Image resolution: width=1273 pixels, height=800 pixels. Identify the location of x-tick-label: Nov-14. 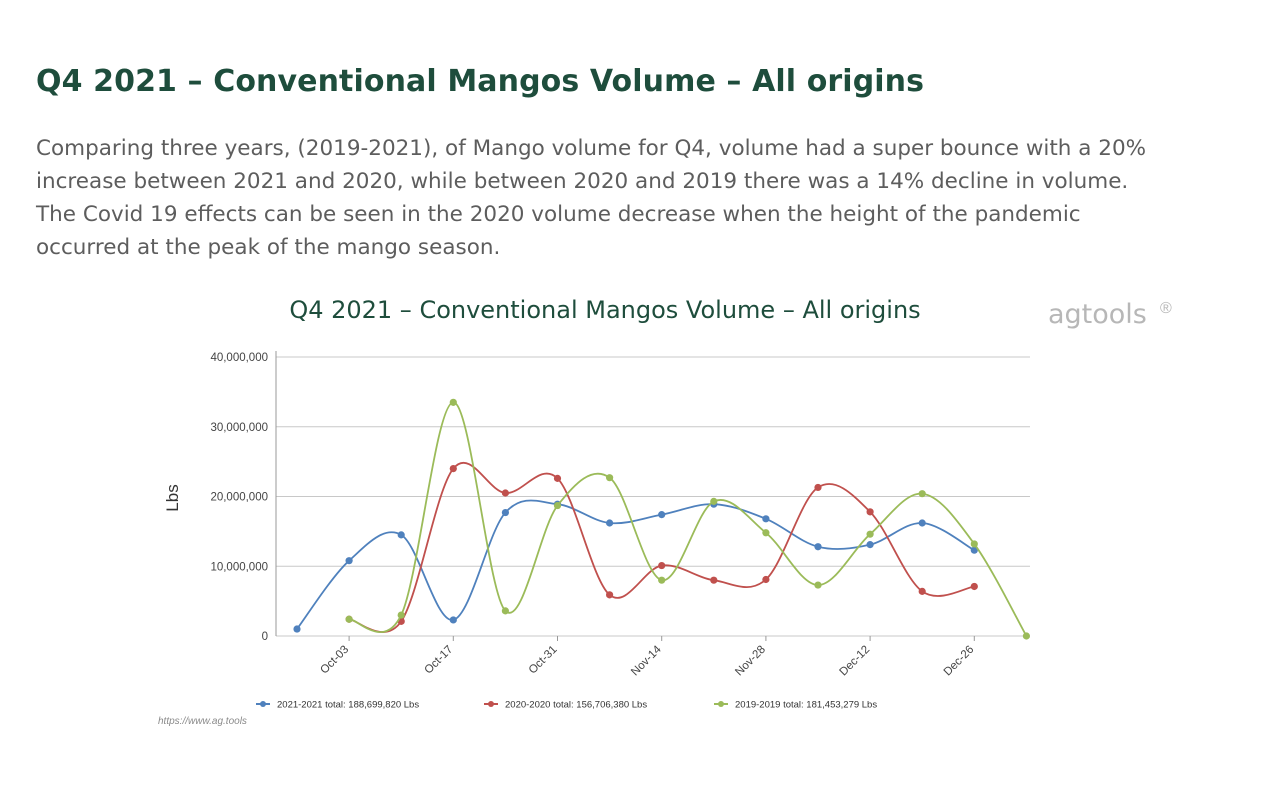
(646, 660).